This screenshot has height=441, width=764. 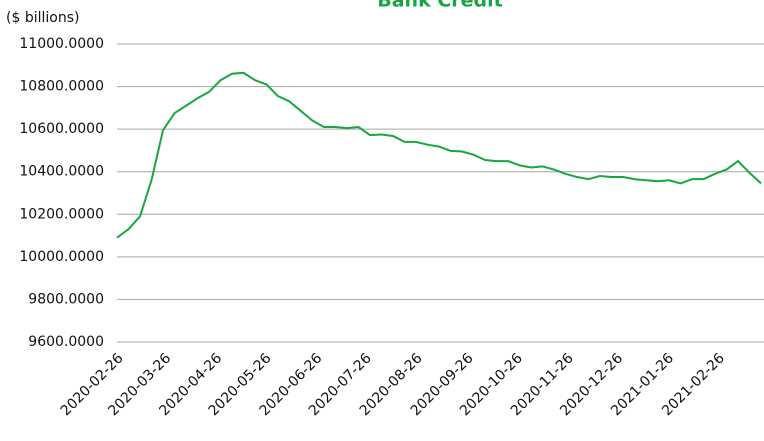 I want to click on y-tick-label: 10800.0000, so click(x=61, y=87).